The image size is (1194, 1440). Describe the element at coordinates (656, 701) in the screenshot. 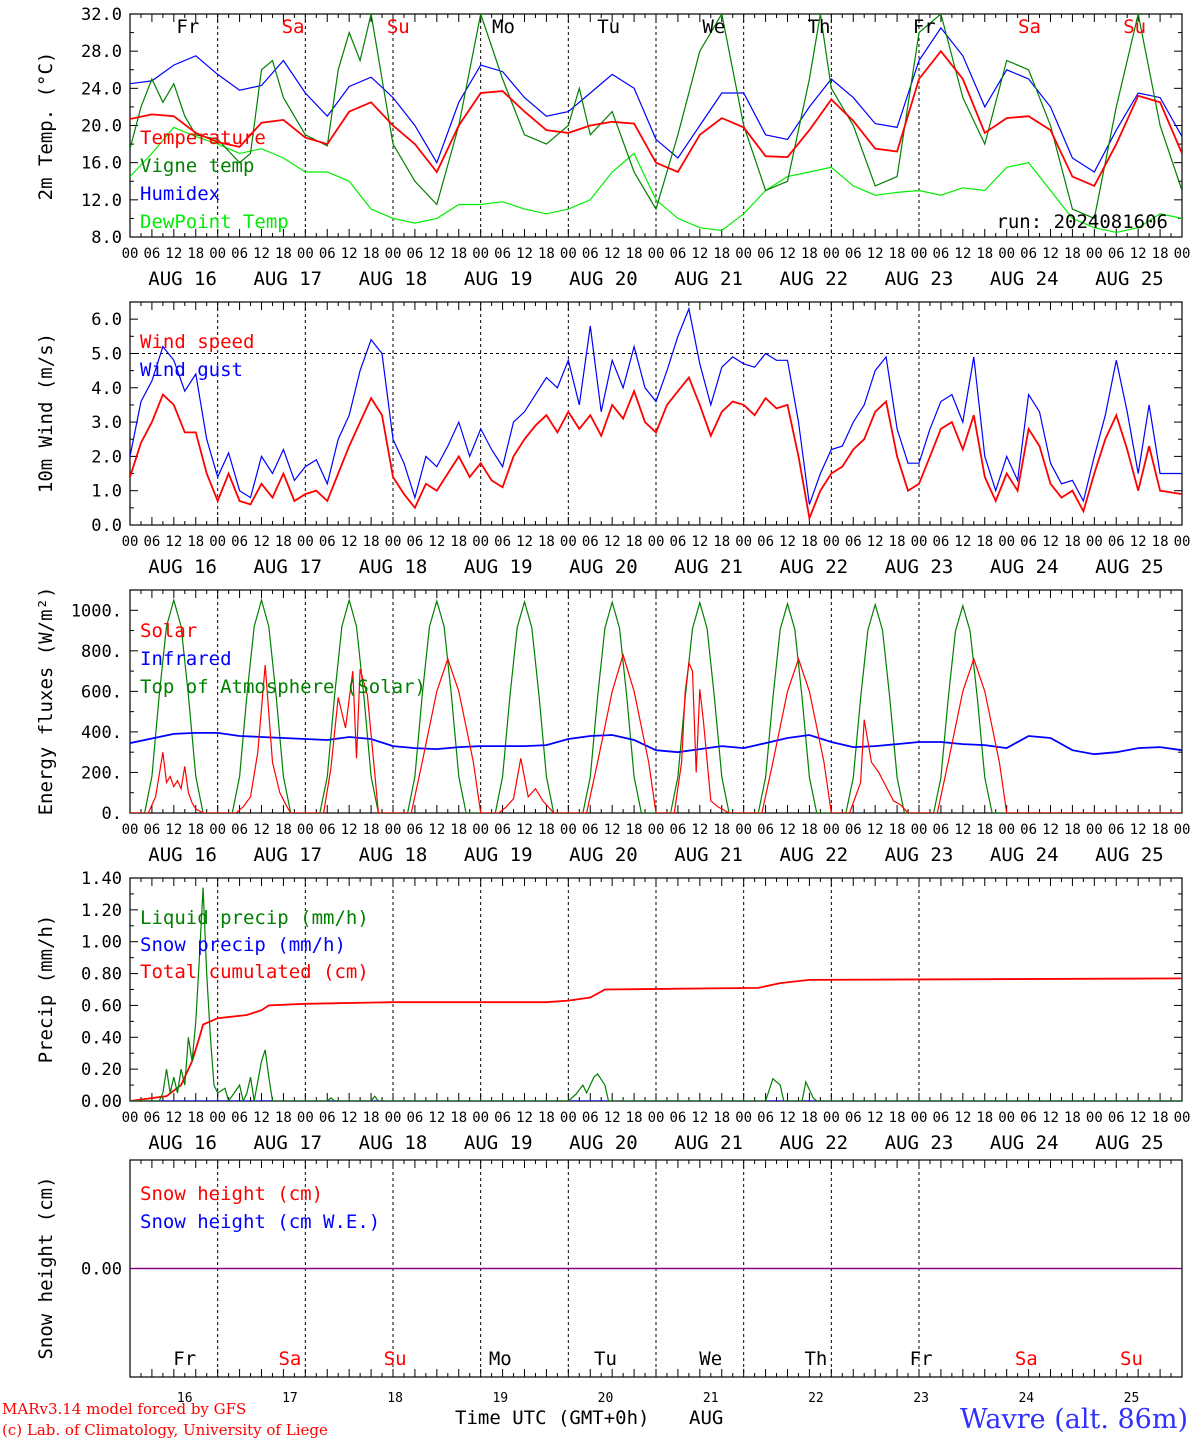

I see `plot-frame` at that location.